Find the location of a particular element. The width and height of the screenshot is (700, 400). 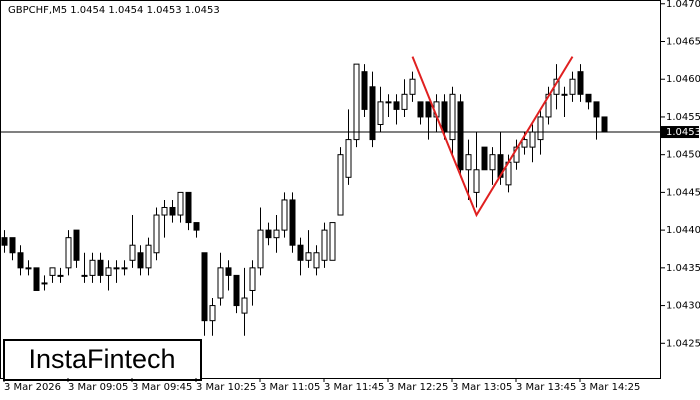

y-tick-label: 1.0455 is located at coordinates (683, 117).